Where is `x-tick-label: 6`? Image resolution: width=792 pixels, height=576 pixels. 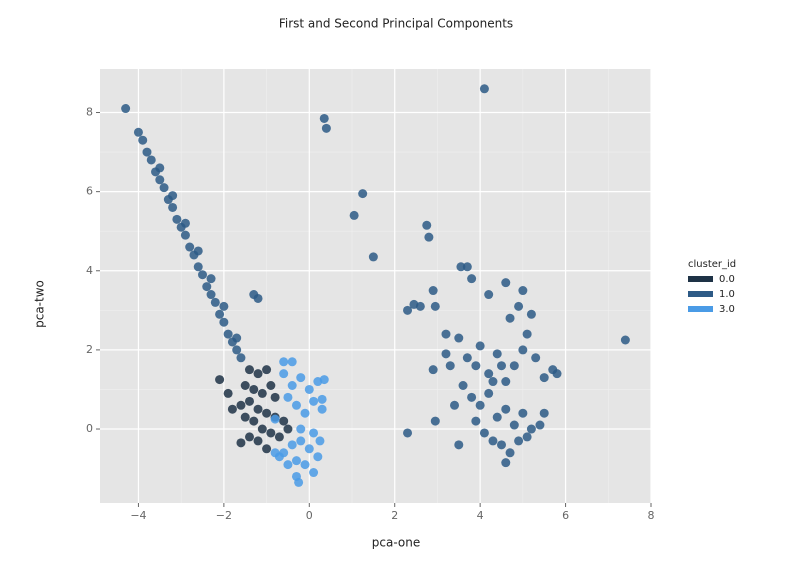 x-tick-label: 6 is located at coordinates (565, 515).